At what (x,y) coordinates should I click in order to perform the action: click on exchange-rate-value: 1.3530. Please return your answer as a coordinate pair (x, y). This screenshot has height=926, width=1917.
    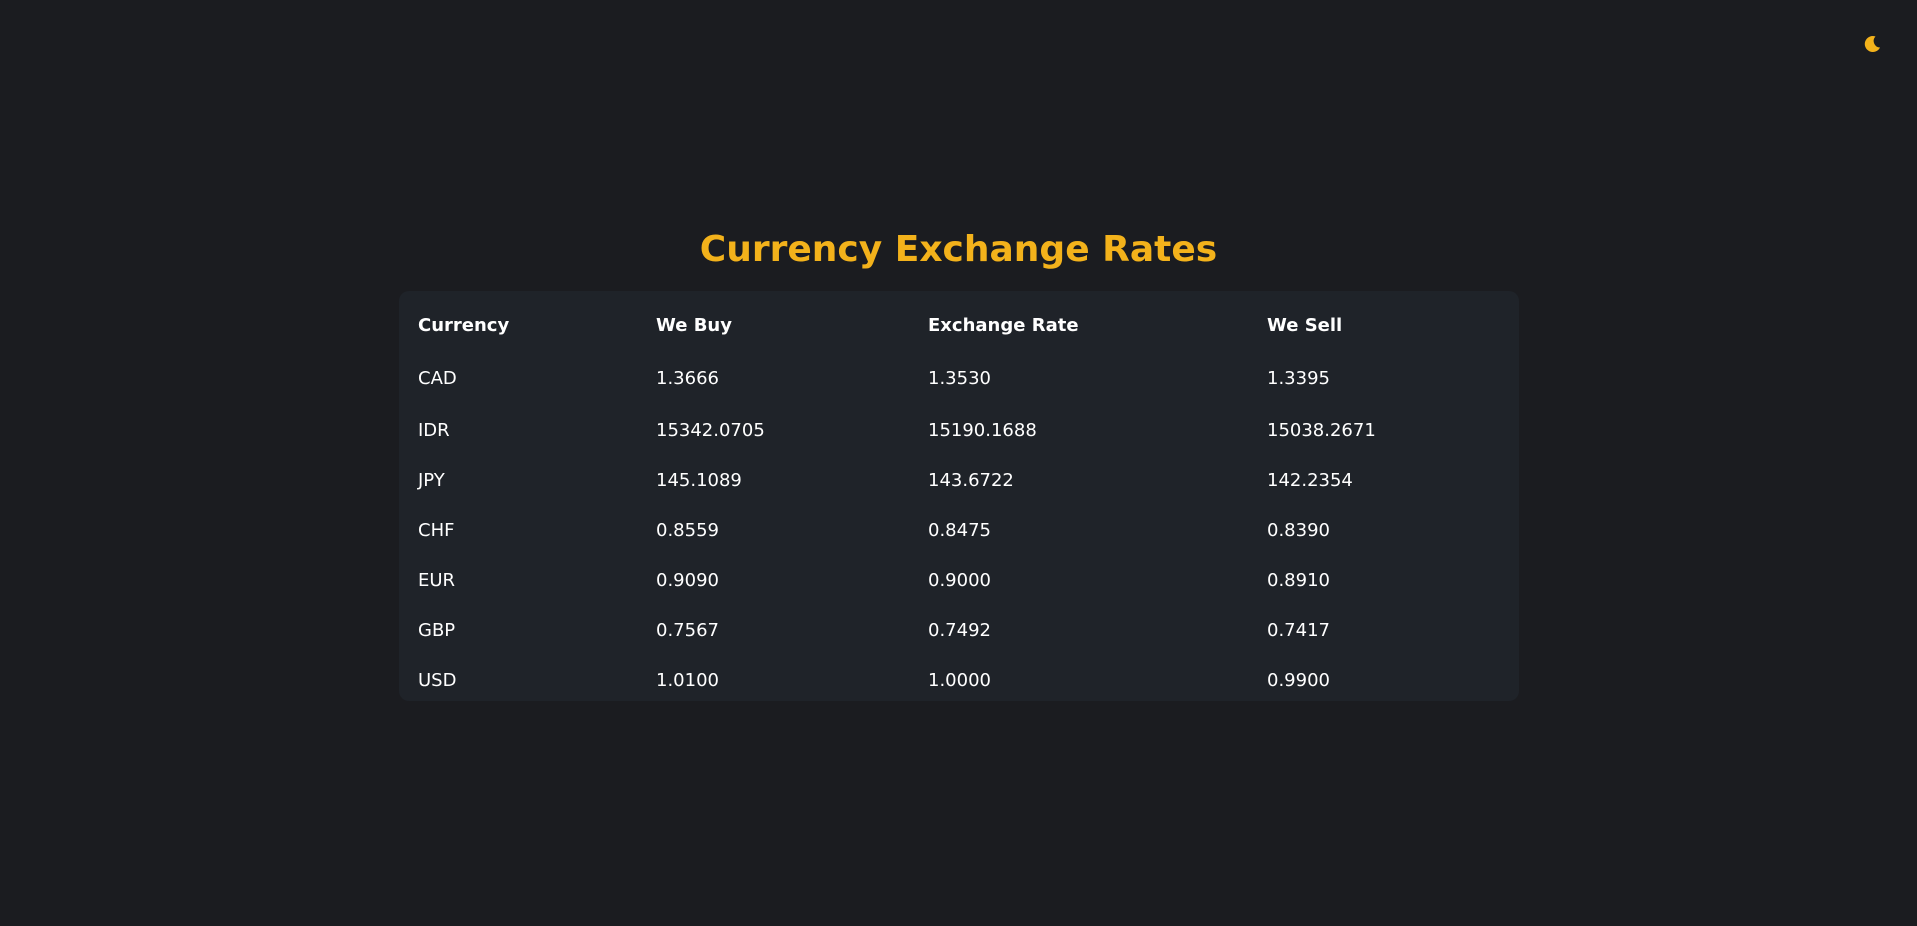
    Looking at the image, I should click on (959, 378).